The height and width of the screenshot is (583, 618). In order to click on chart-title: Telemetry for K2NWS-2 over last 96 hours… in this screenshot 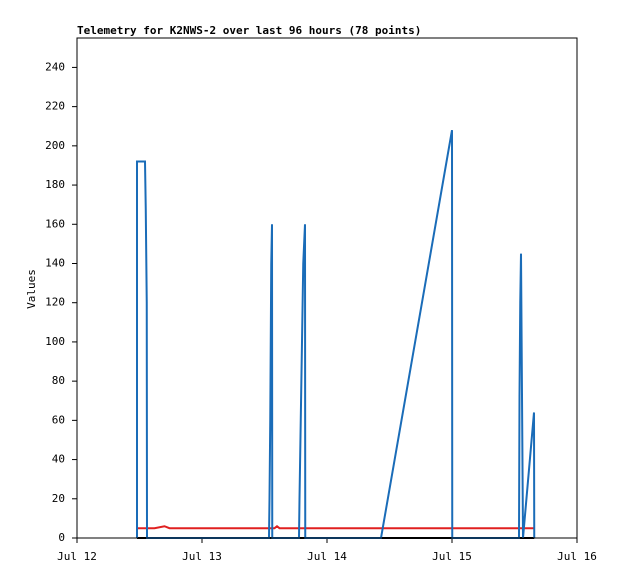, I will do `click(249, 30)`.